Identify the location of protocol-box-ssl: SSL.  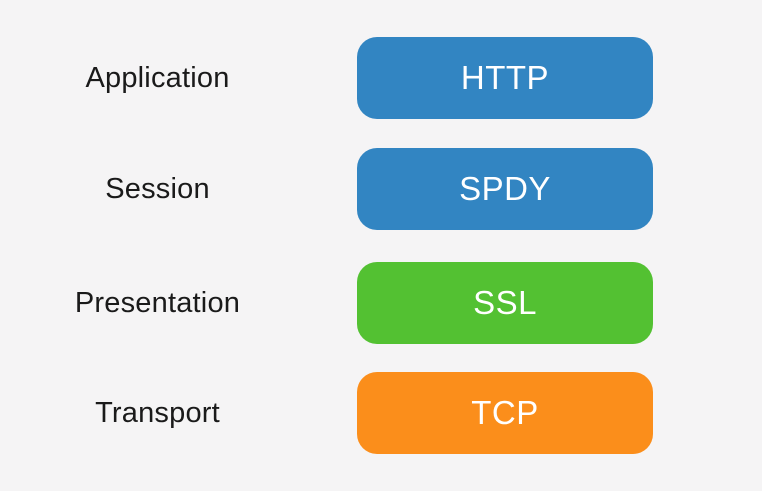
(505, 303).